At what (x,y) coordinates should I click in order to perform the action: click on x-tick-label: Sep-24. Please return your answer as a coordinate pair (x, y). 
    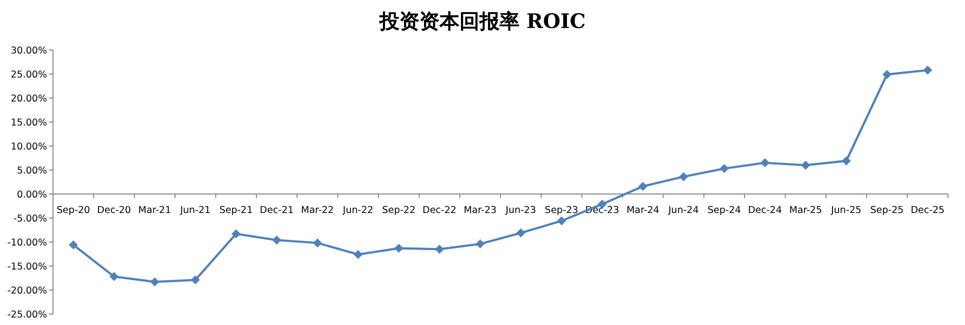
    Looking at the image, I should click on (724, 210).